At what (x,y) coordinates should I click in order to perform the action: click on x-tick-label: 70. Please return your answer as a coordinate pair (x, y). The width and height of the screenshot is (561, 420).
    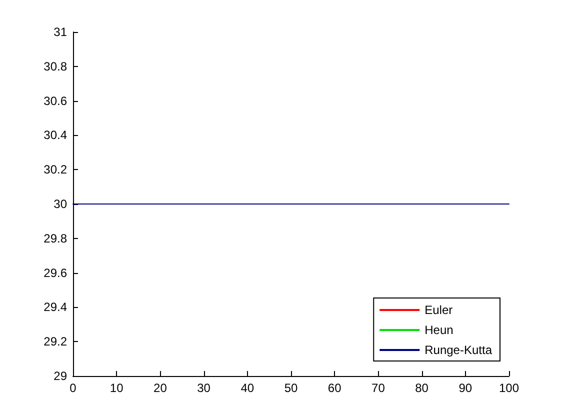
    Looking at the image, I should click on (379, 388).